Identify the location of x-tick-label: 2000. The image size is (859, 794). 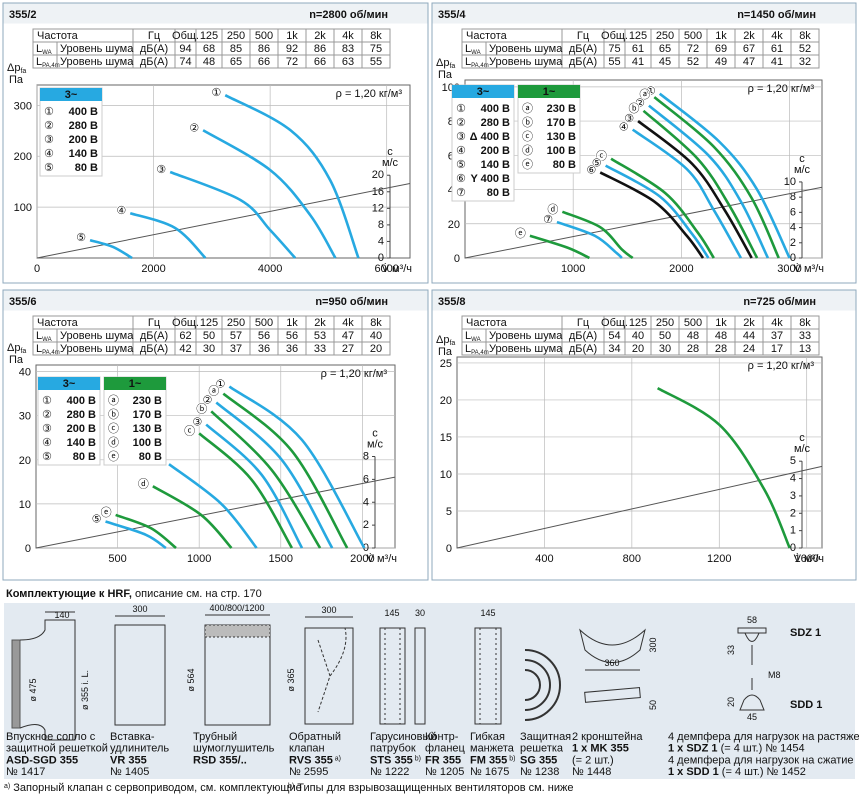
(362, 559).